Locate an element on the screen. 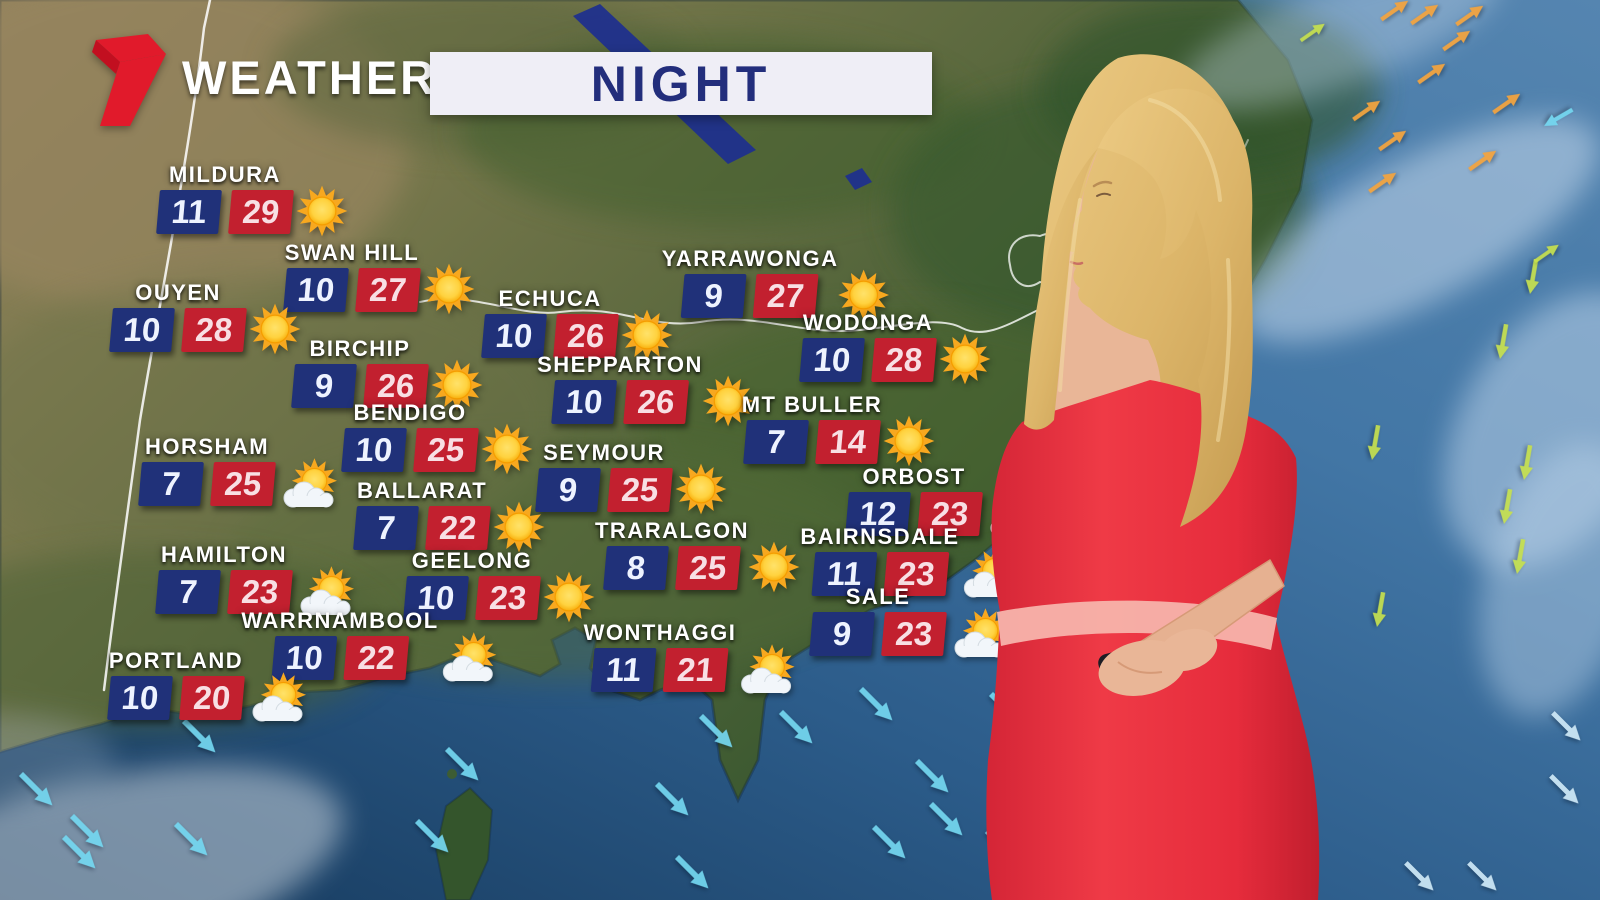 This screenshot has height=900, width=1600. weather-station: WONTHAGGI 11 21 is located at coordinates (660, 656).